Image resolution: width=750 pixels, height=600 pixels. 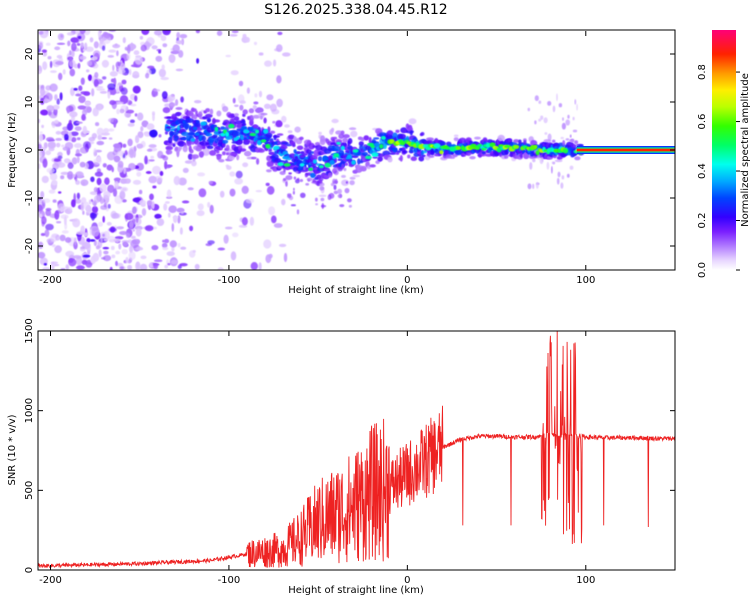 What do you see at coordinates (29, 330) in the screenshot?
I see `y-tick-label: 1500` at bounding box center [29, 330].